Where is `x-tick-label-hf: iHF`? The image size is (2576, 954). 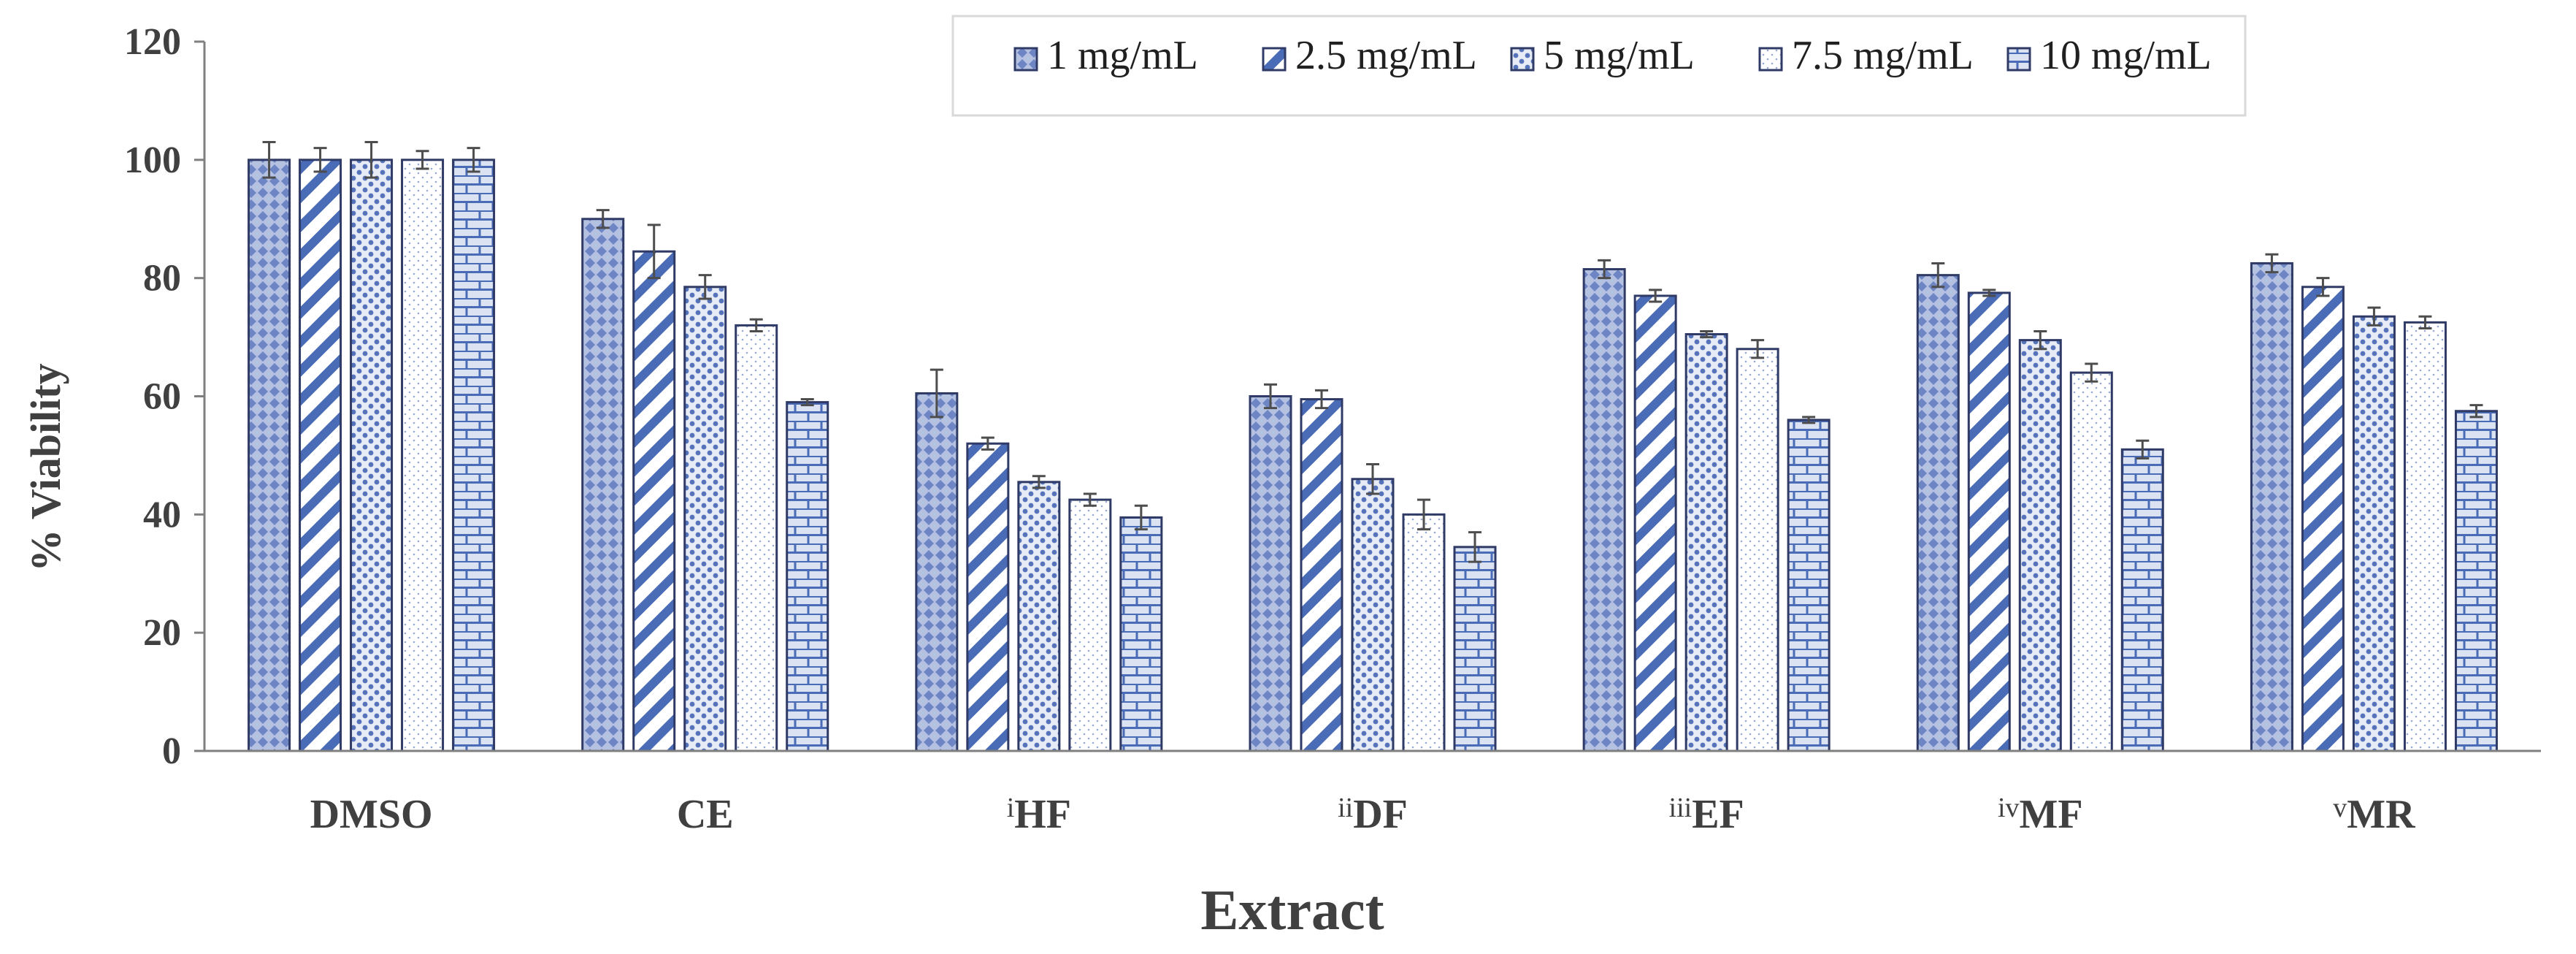 x-tick-label-hf: iHF is located at coordinates (1039, 814).